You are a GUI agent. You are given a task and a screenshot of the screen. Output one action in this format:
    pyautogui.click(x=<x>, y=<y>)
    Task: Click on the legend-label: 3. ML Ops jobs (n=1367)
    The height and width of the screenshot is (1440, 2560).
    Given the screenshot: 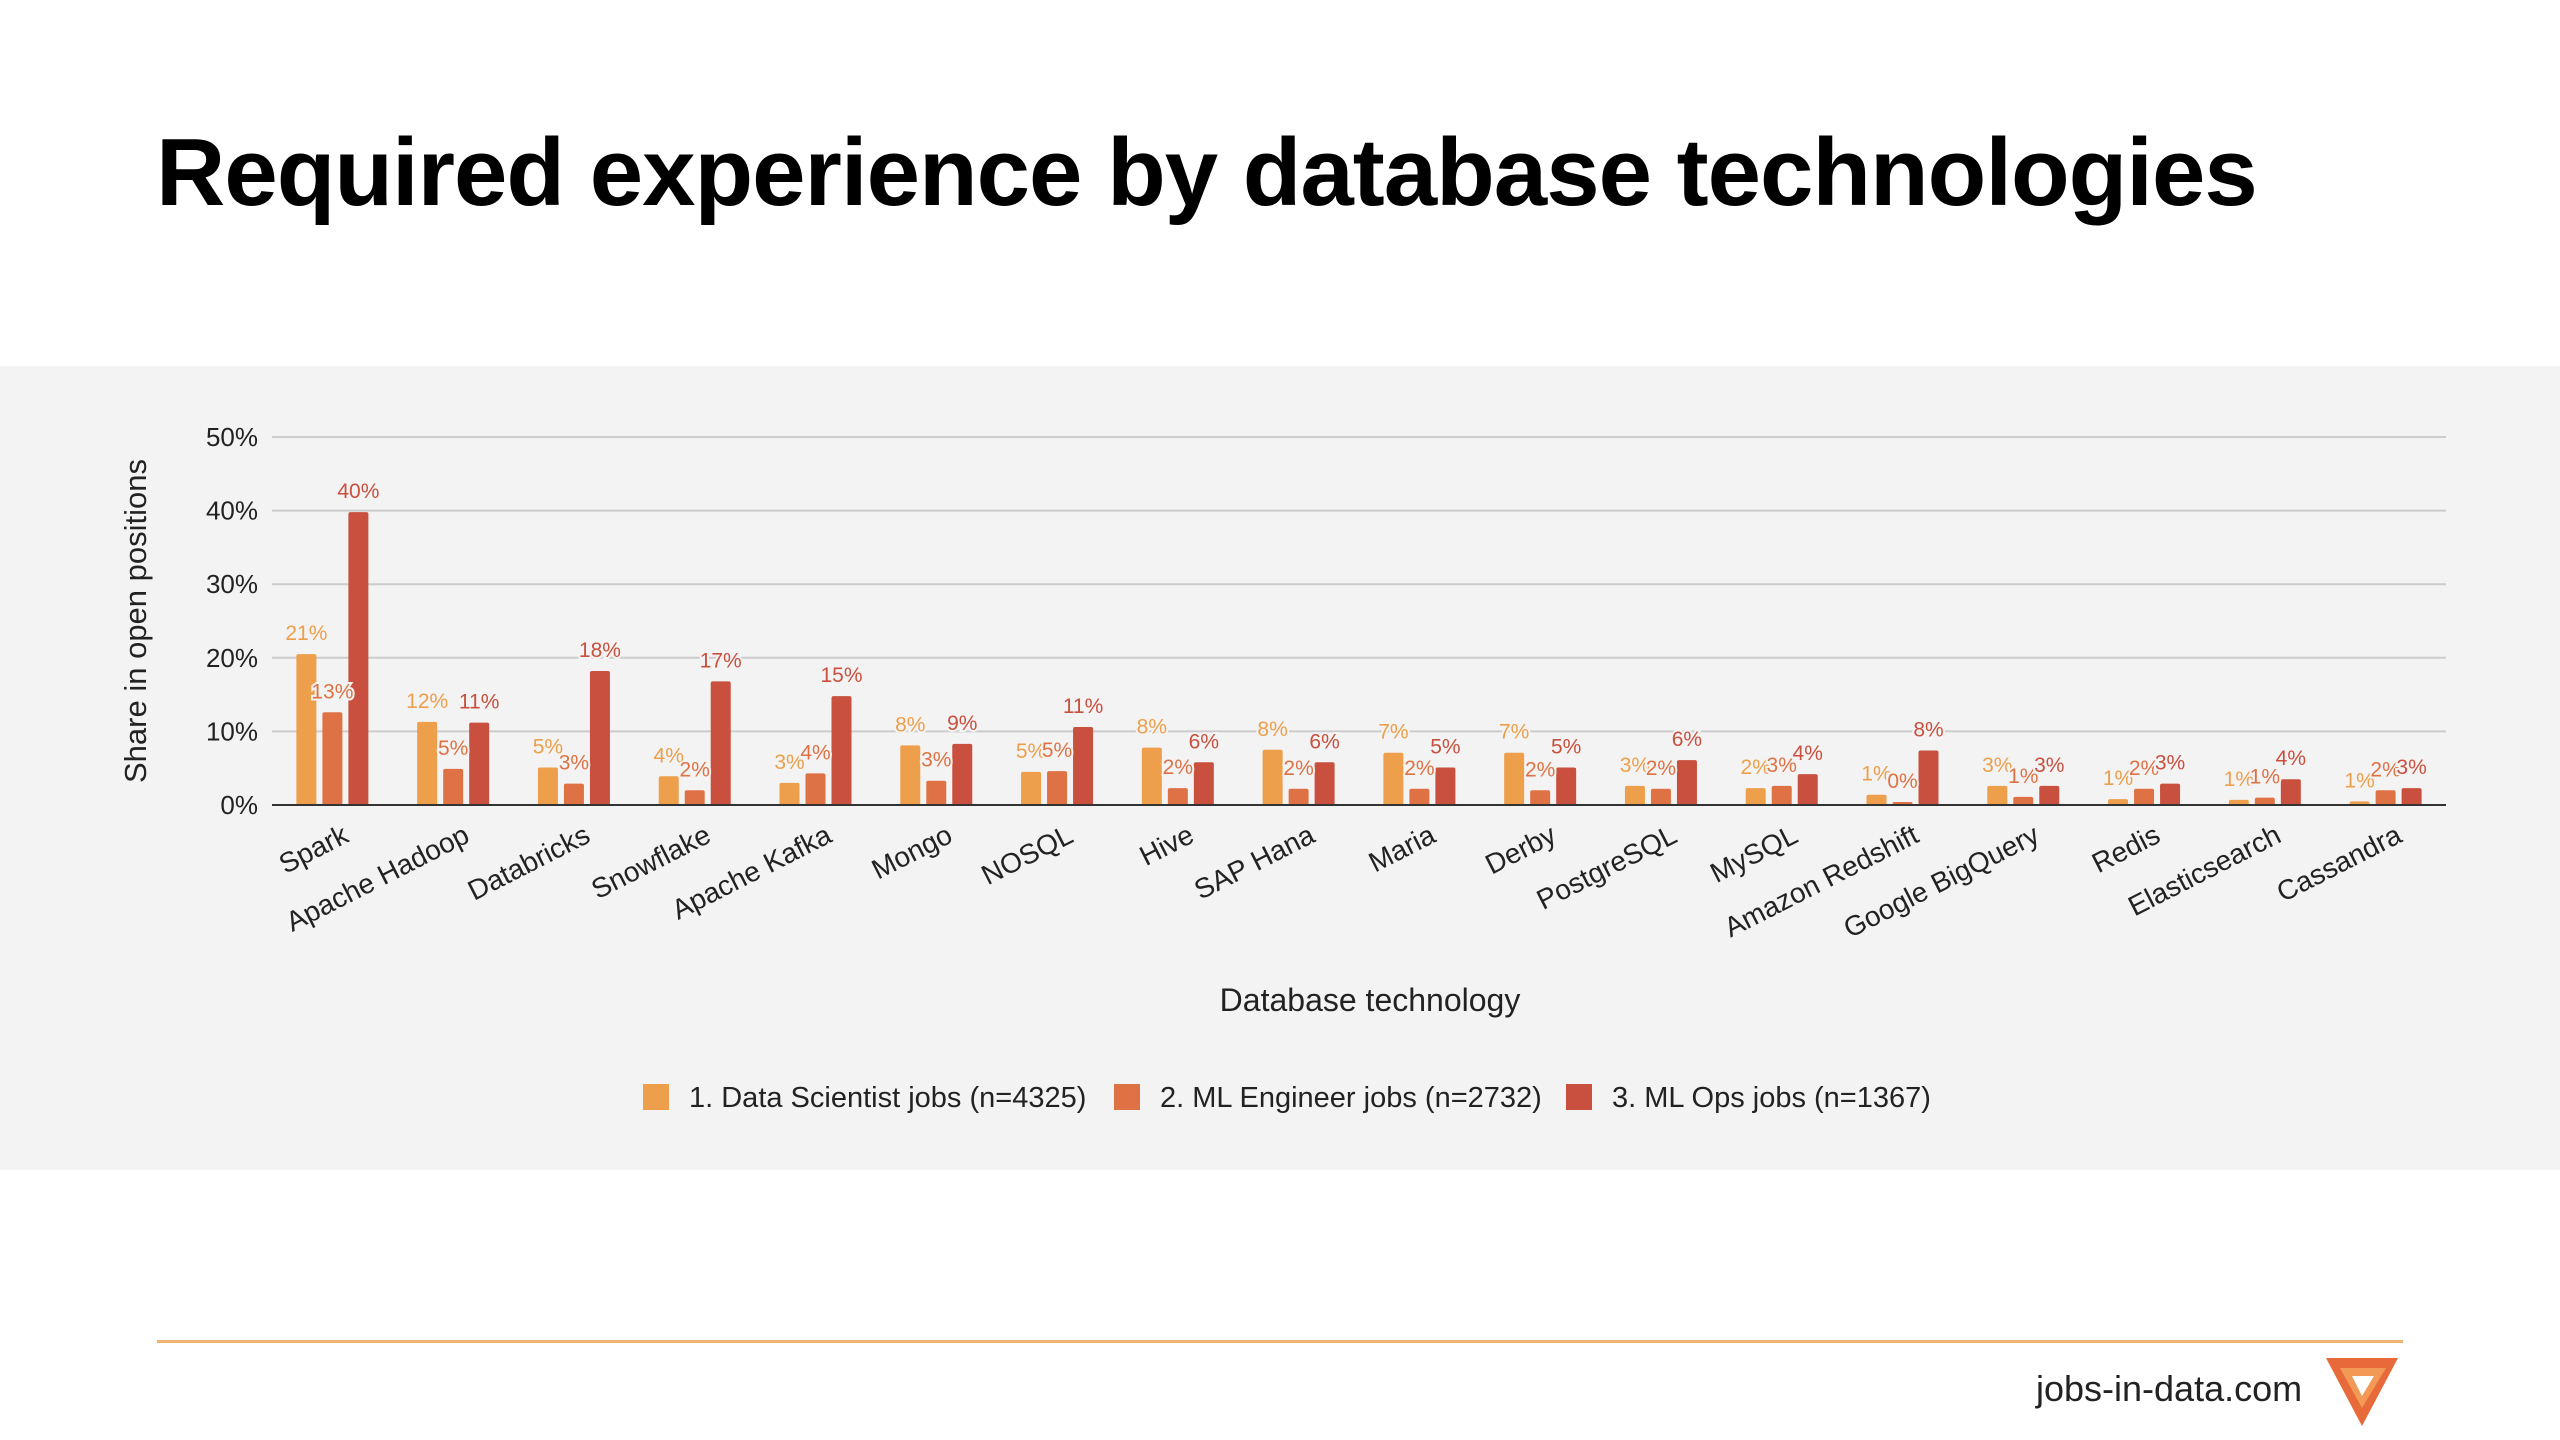 What is the action you would take?
    pyautogui.click(x=1771, y=1098)
    